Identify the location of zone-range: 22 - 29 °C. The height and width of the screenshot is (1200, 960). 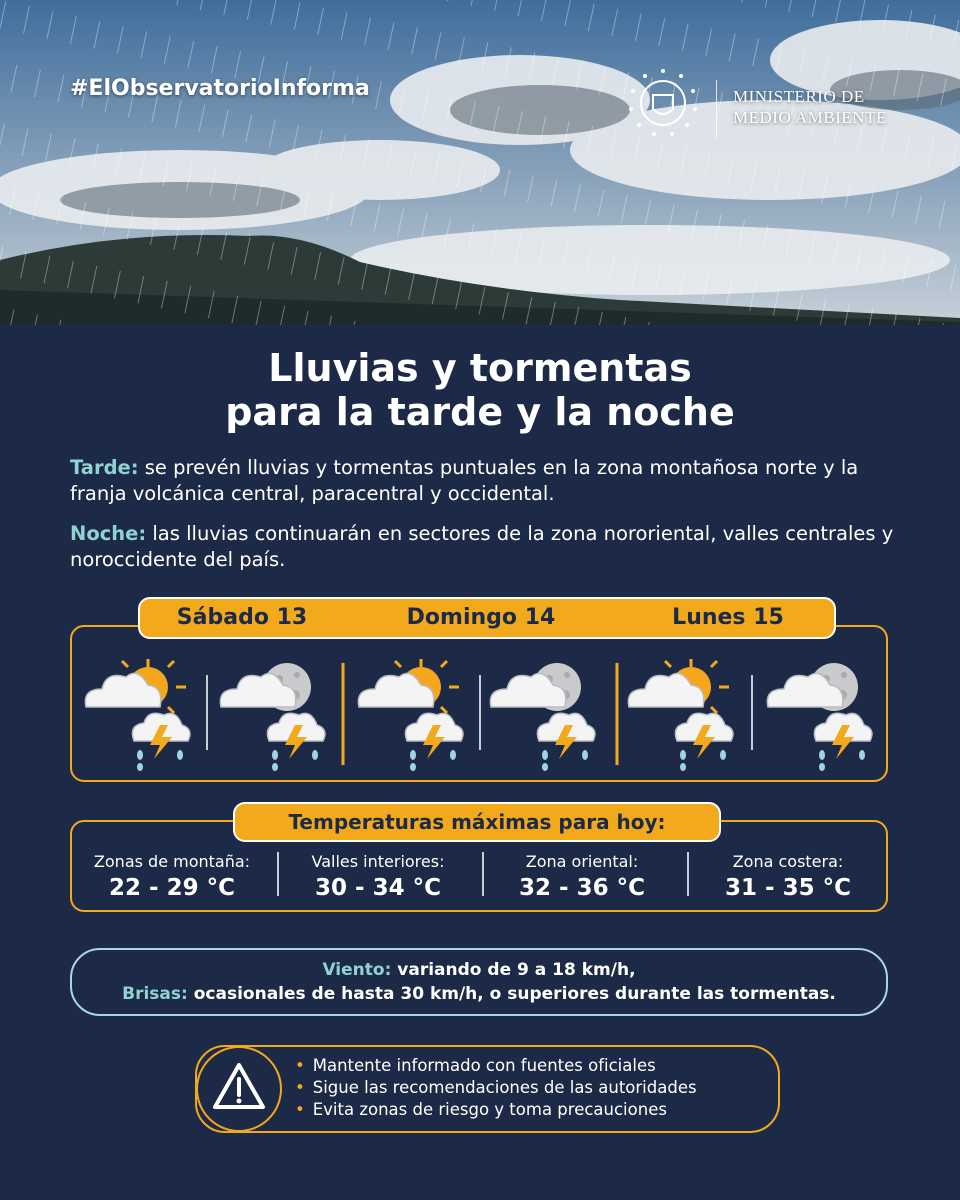
(172, 888).